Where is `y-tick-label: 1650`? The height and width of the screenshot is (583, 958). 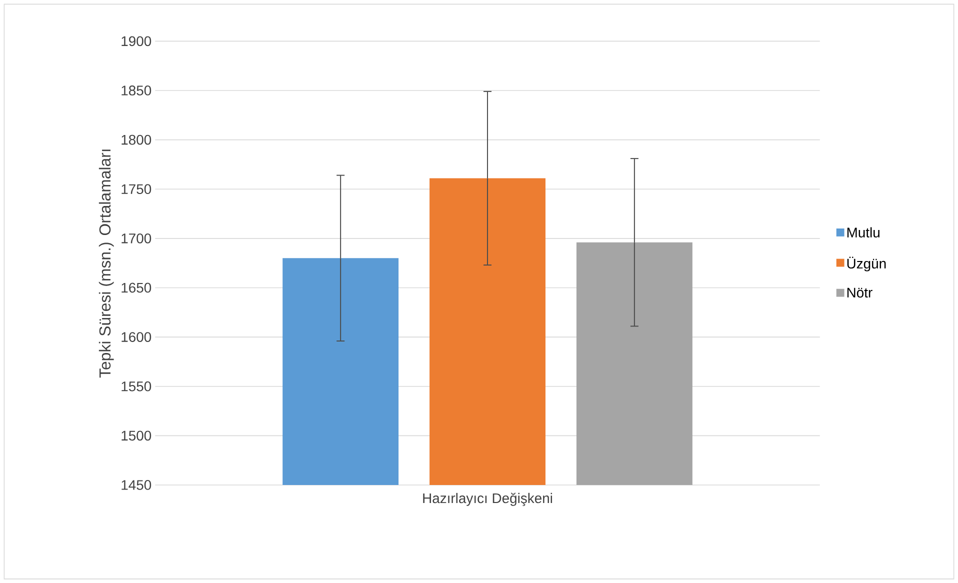
y-tick-label: 1650 is located at coordinates (137, 287).